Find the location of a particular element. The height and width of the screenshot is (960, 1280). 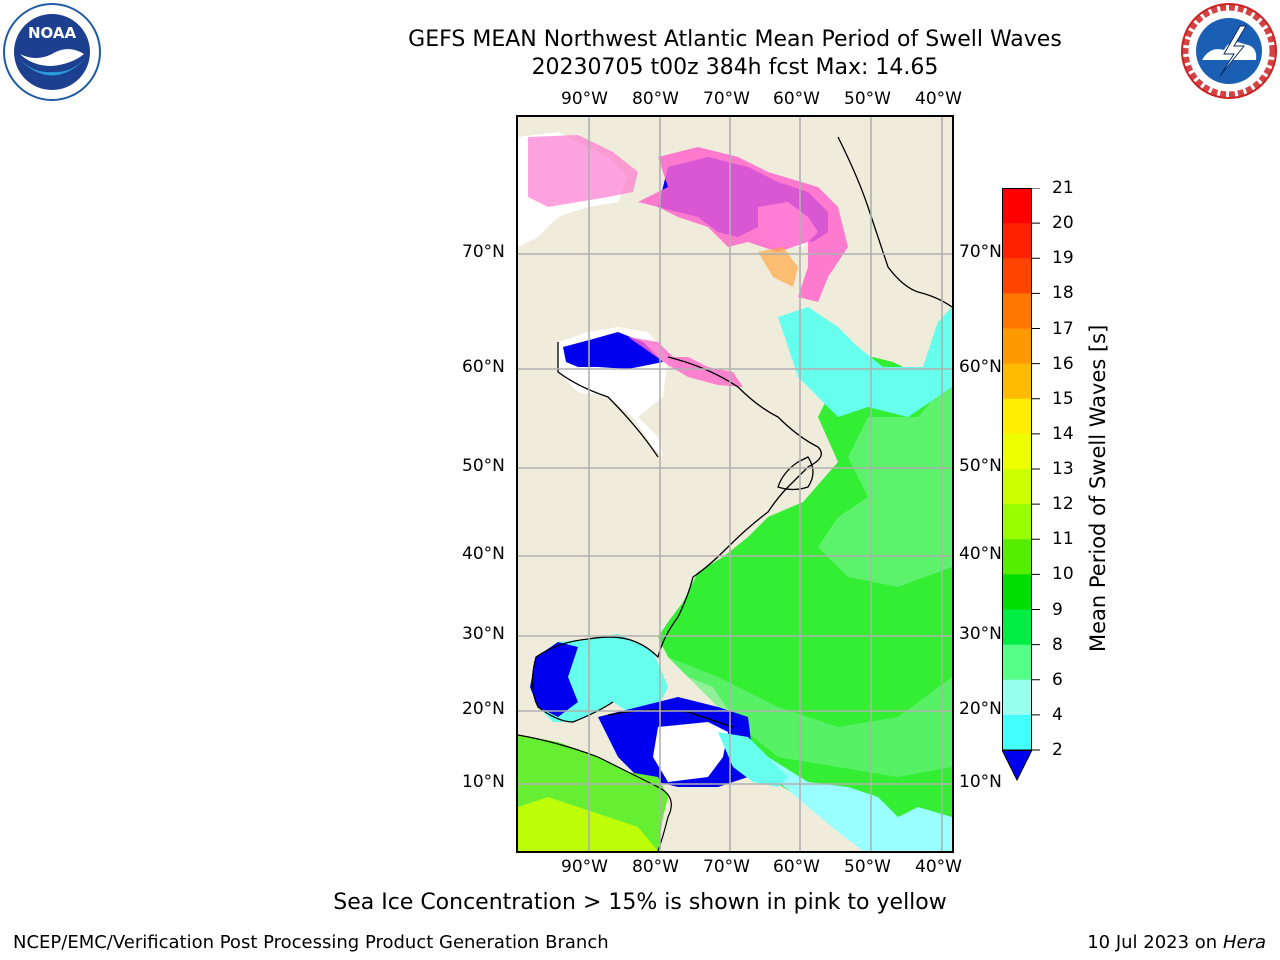

lat-label-right-40n: 40°N is located at coordinates (980, 554).